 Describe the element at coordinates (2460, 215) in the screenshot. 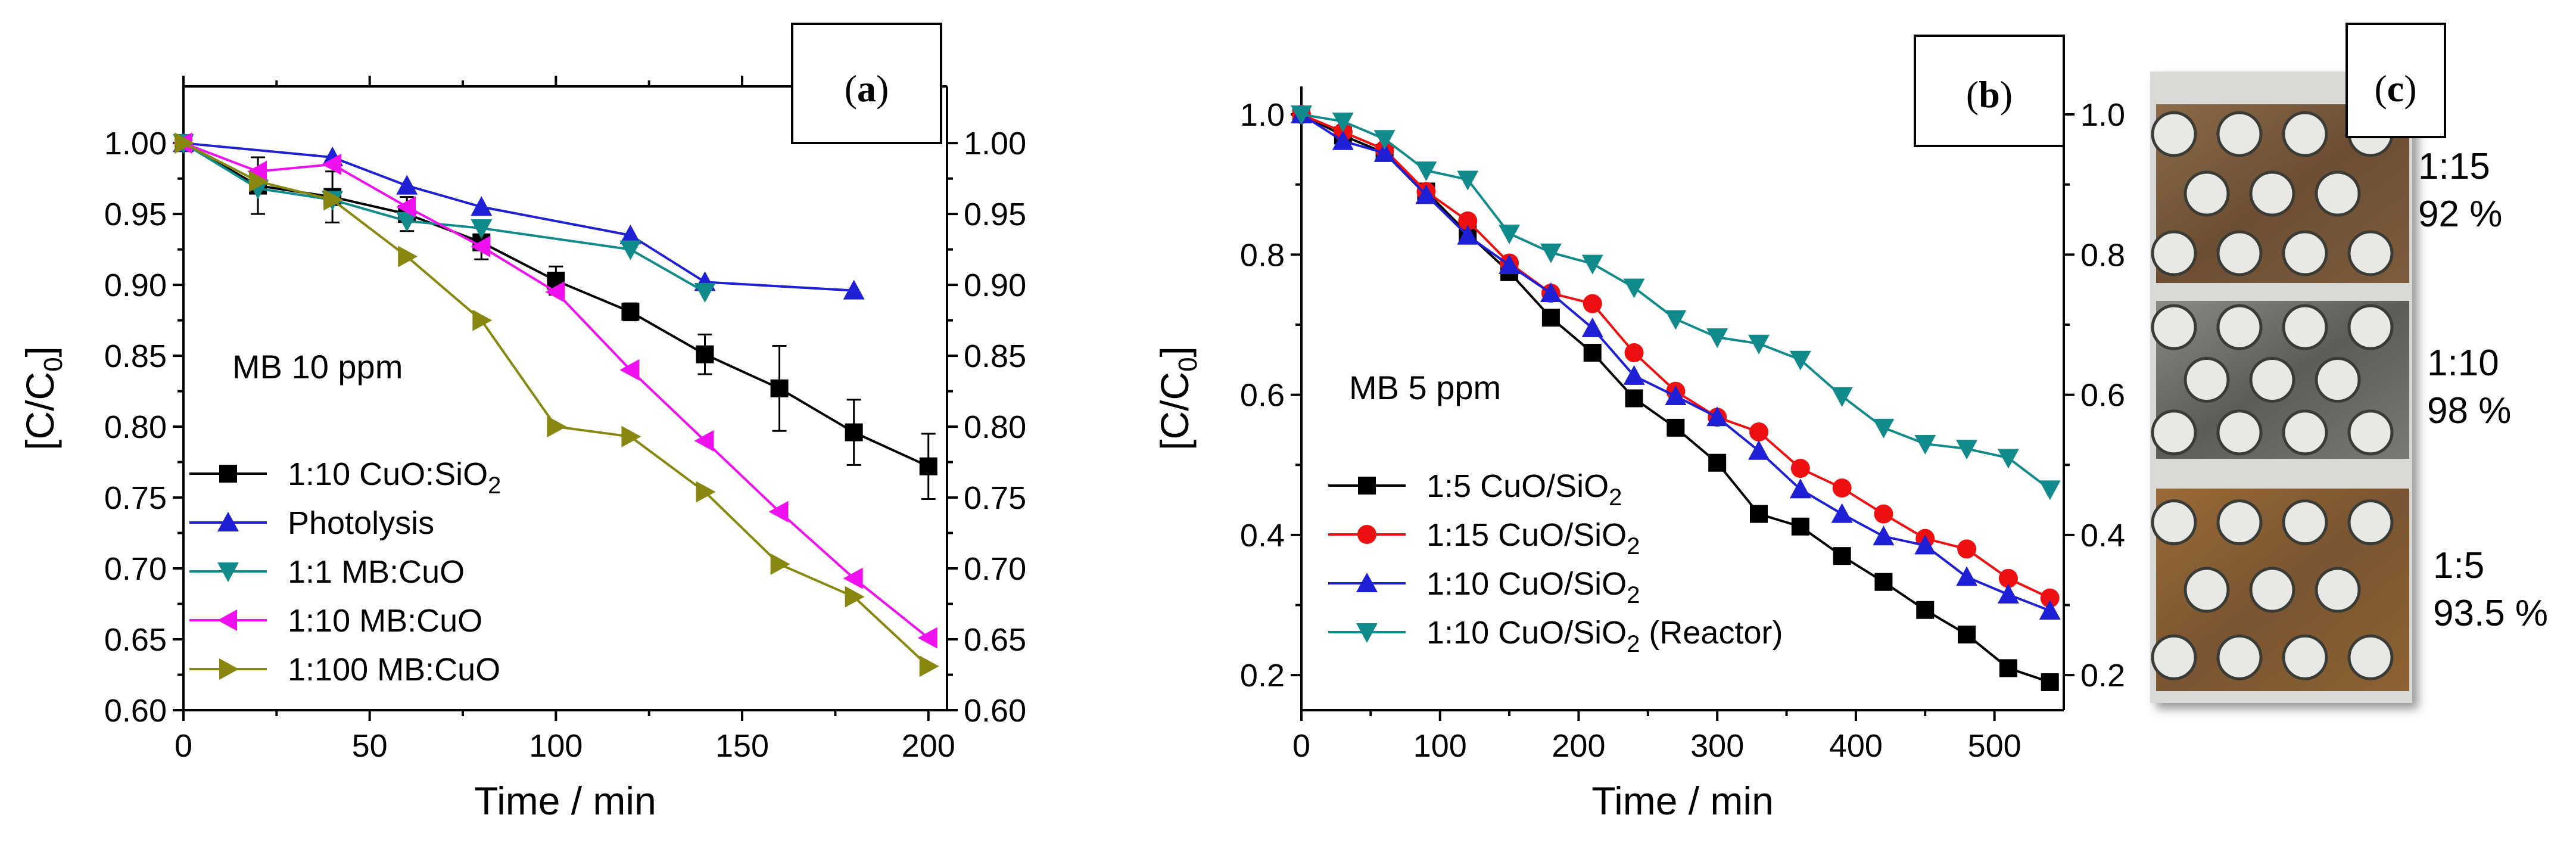

I see `sample-1-15-percent: 92 %` at that location.